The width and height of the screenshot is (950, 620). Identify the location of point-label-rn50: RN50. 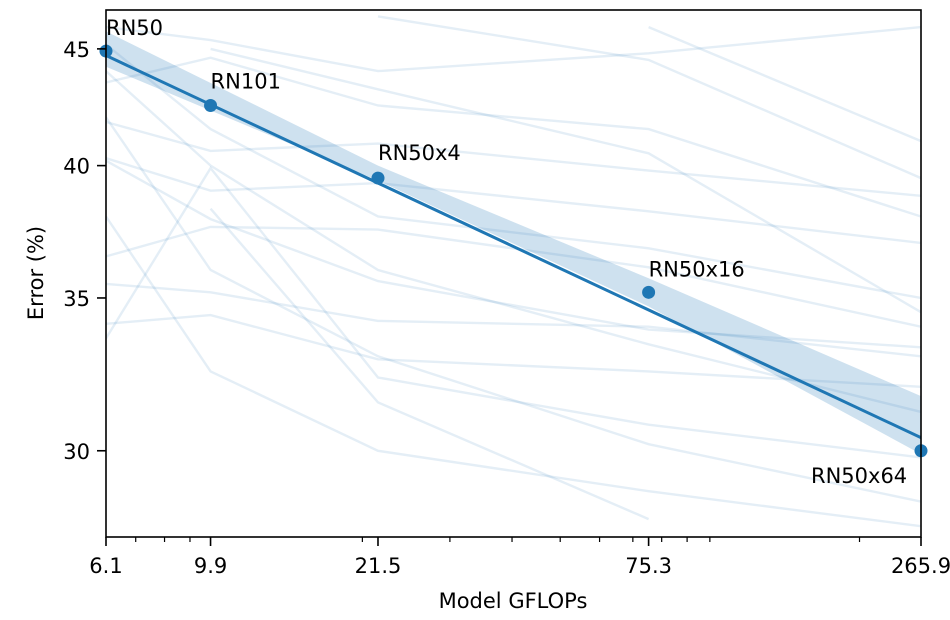
(134, 28).